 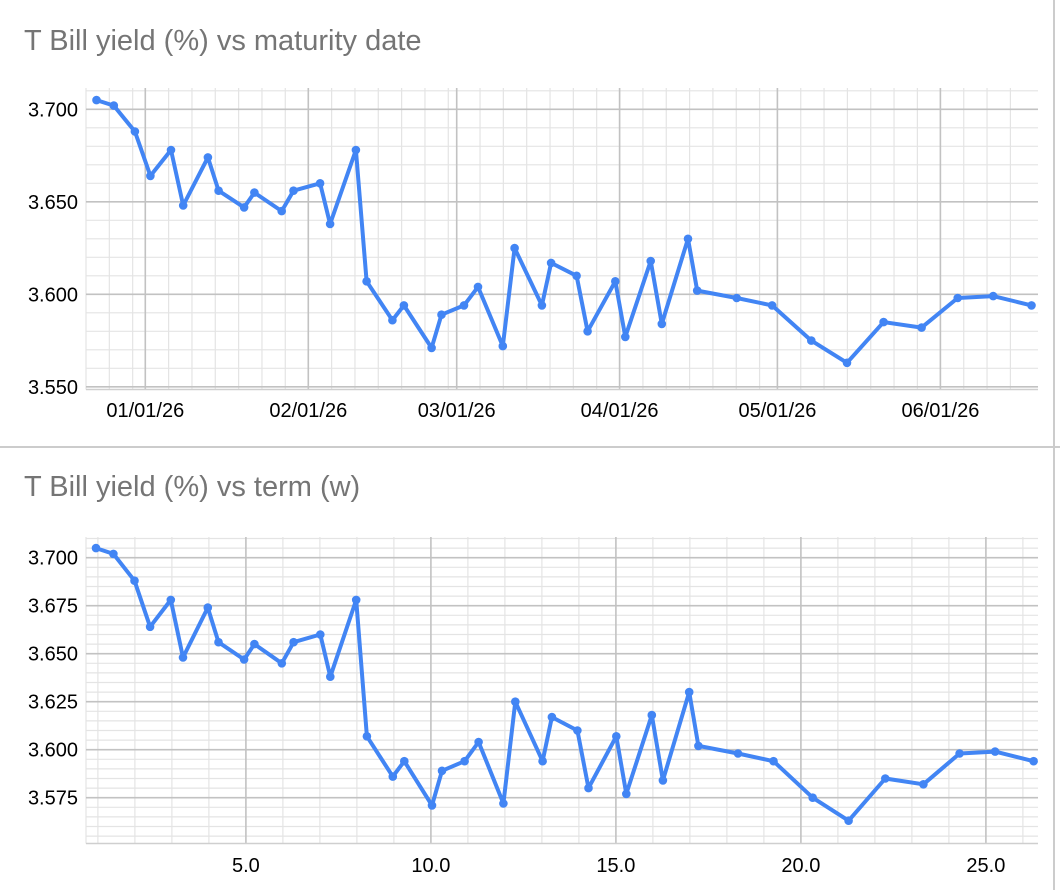 I want to click on y-tick-label: 3.550, so click(x=53, y=388).